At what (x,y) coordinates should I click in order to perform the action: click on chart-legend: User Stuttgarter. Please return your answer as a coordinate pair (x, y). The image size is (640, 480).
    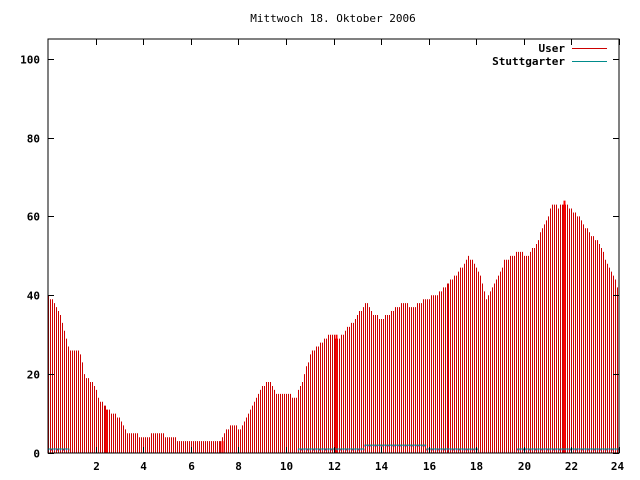
    Looking at the image, I should click on (549, 55).